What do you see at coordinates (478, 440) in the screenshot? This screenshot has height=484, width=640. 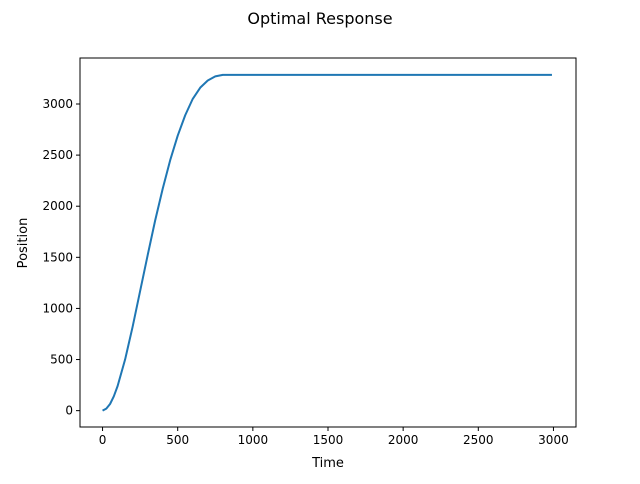 I see `x-tick-label: 2500` at bounding box center [478, 440].